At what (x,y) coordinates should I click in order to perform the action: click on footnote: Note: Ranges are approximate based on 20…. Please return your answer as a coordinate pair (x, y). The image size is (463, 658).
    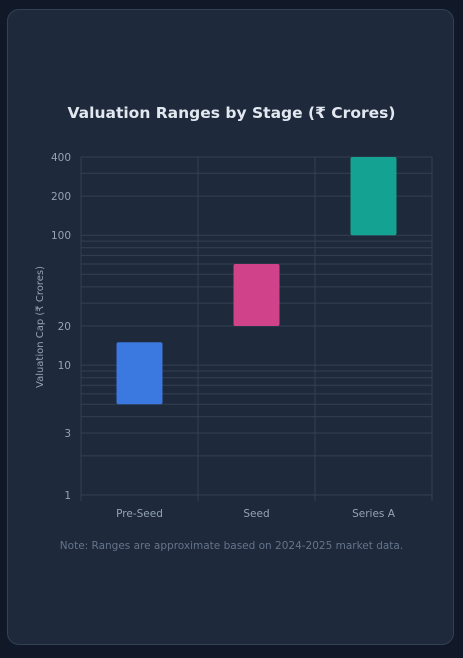
    Looking at the image, I should click on (231, 546).